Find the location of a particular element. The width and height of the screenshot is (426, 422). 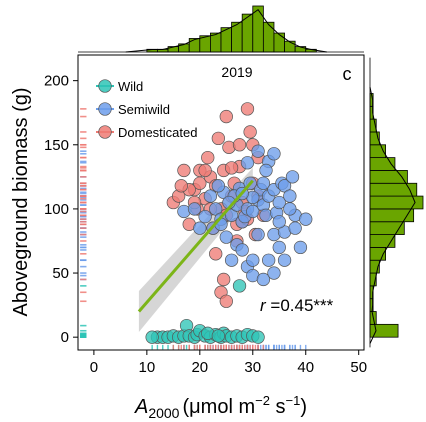

x-axis-ticks: 0 10 20 30 40 50 is located at coordinates (228, 363).